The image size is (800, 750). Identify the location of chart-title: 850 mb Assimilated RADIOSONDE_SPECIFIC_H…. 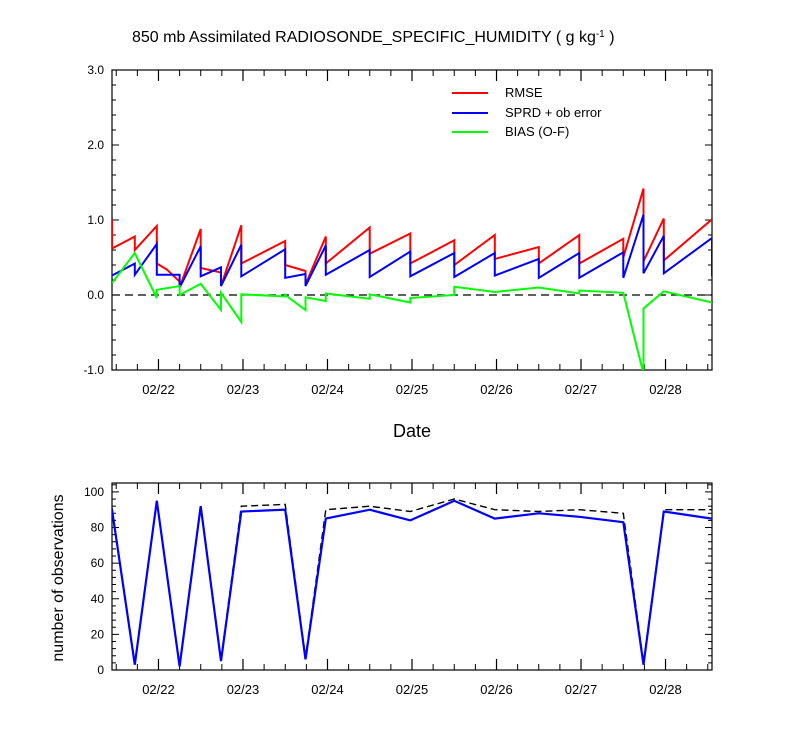
(373, 38).